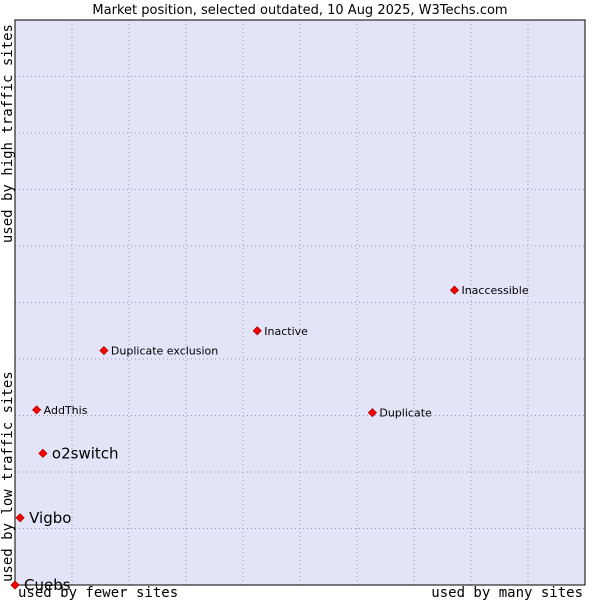 The height and width of the screenshot is (600, 600). I want to click on data-point: Duplicate, so click(399, 413).